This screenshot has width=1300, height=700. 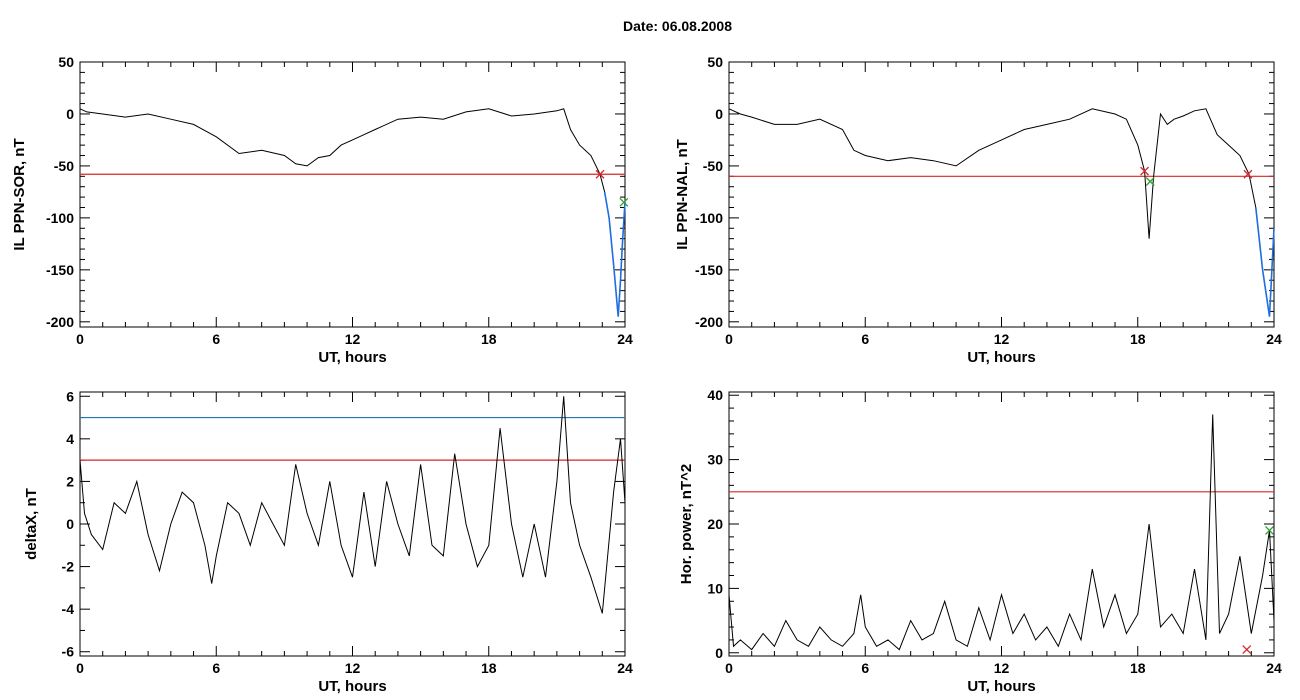 What do you see at coordinates (715, 395) in the screenshot?
I see `y-tick-label: 40` at bounding box center [715, 395].